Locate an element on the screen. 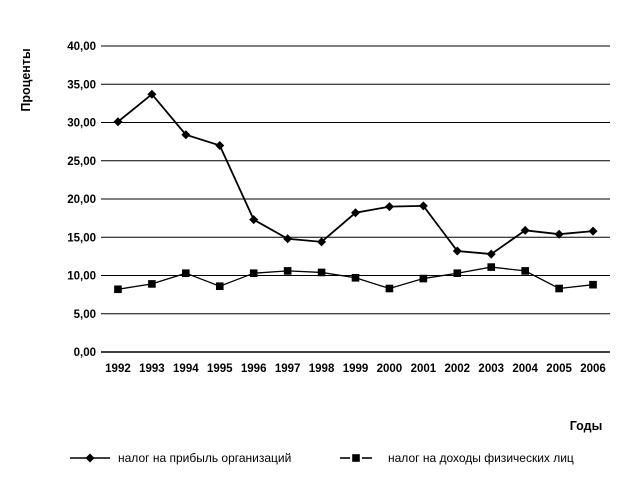  y-tick-label: 25,00 is located at coordinates (81, 162).